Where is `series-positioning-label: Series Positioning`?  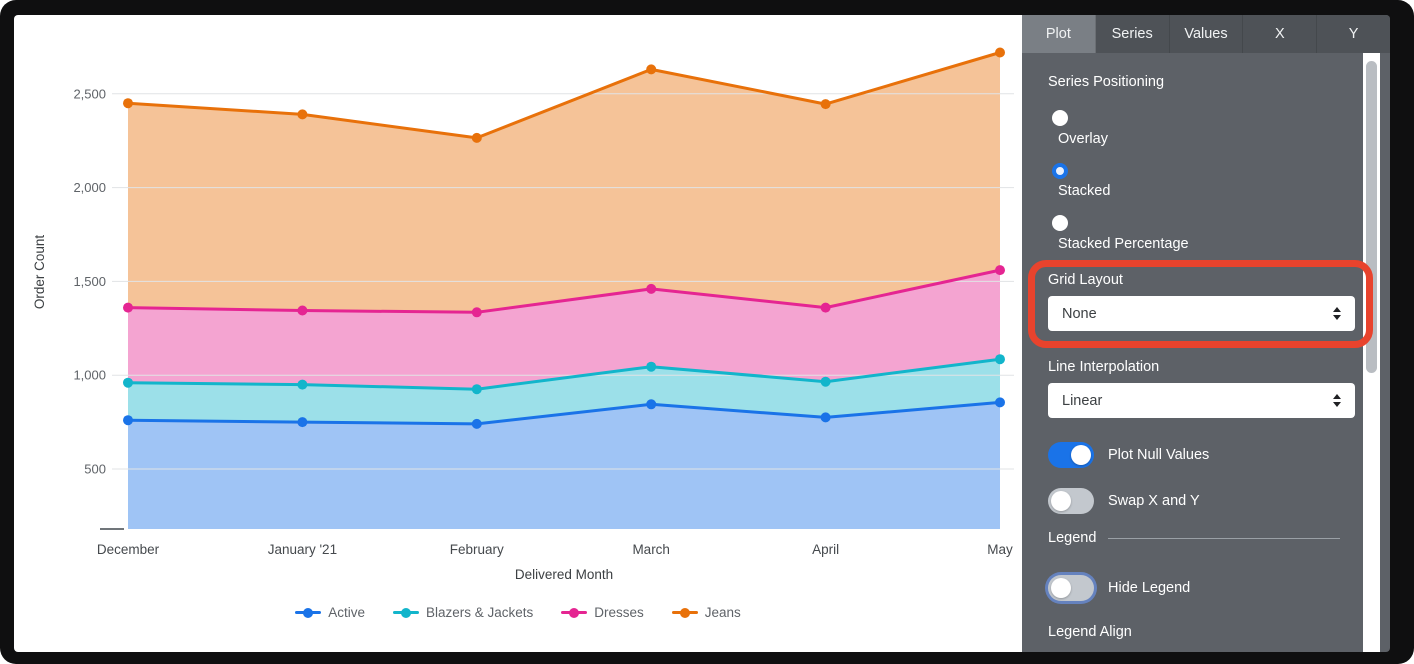 series-positioning-label: Series Positioning is located at coordinates (1106, 82).